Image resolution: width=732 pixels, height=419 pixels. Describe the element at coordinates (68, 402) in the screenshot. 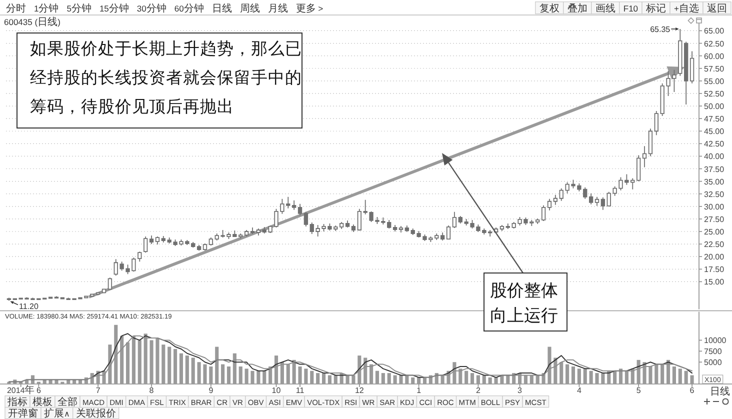

I see `text: 全部` at that location.